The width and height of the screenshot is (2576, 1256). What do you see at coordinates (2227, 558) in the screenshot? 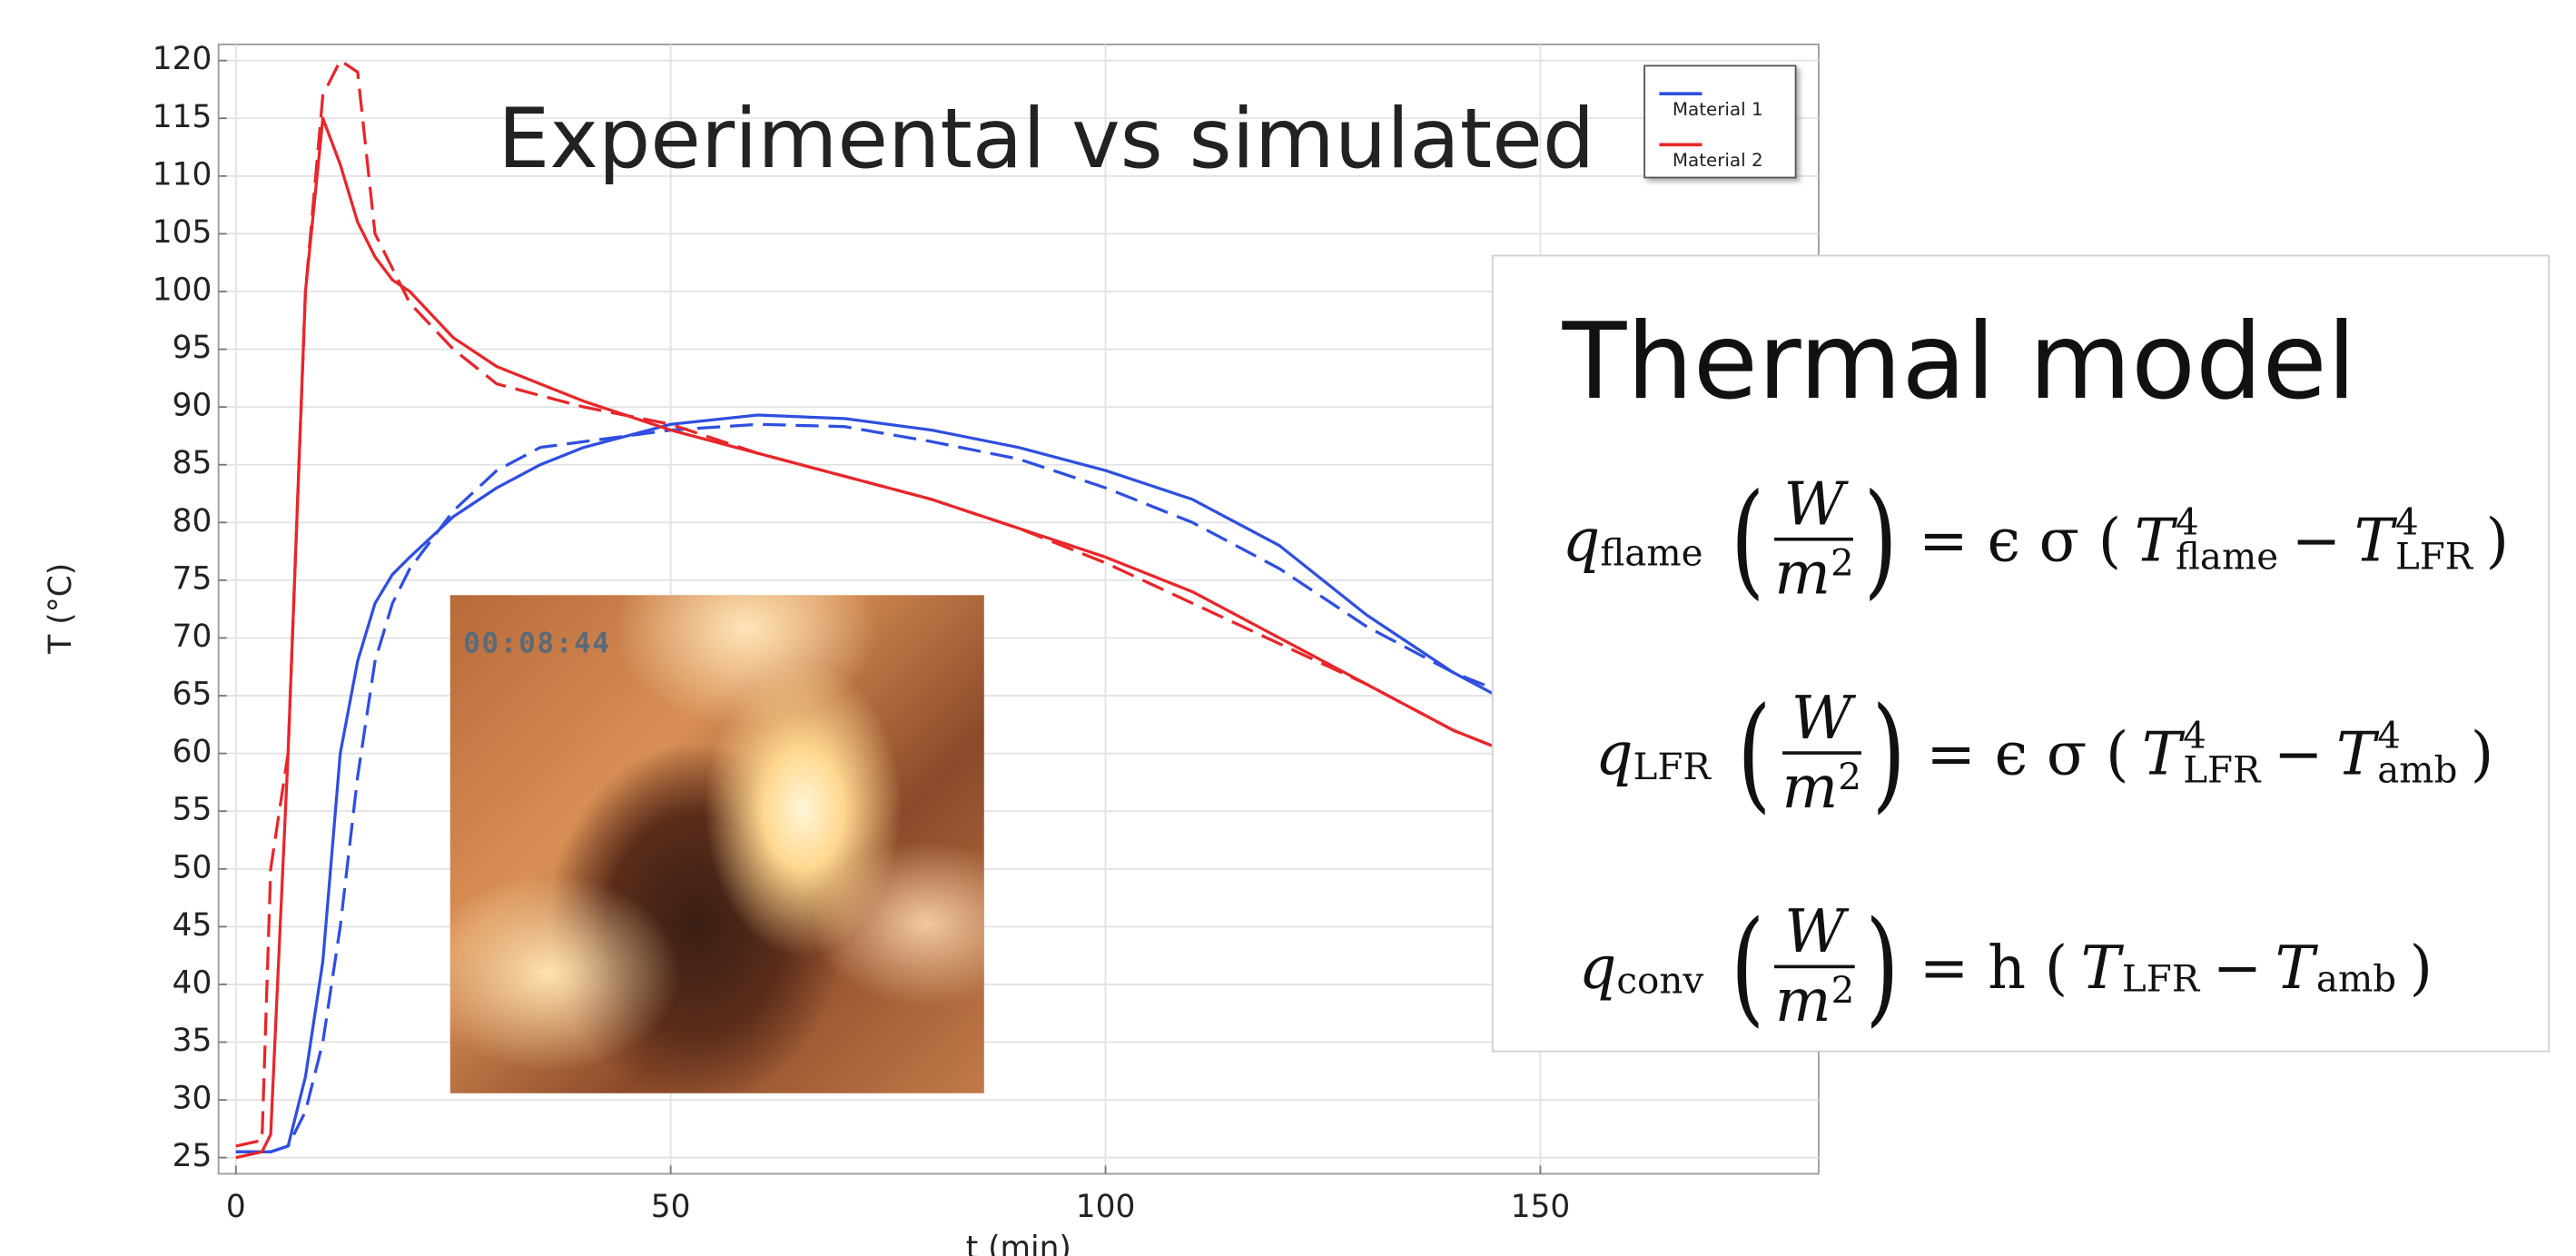
I see `eq-sub: flame` at bounding box center [2227, 558].